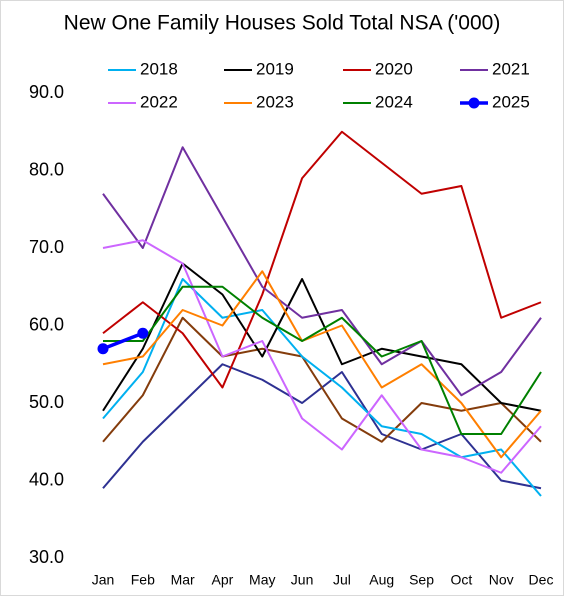 The height and width of the screenshot is (596, 564). I want to click on legend-label: 2025, so click(511, 101).